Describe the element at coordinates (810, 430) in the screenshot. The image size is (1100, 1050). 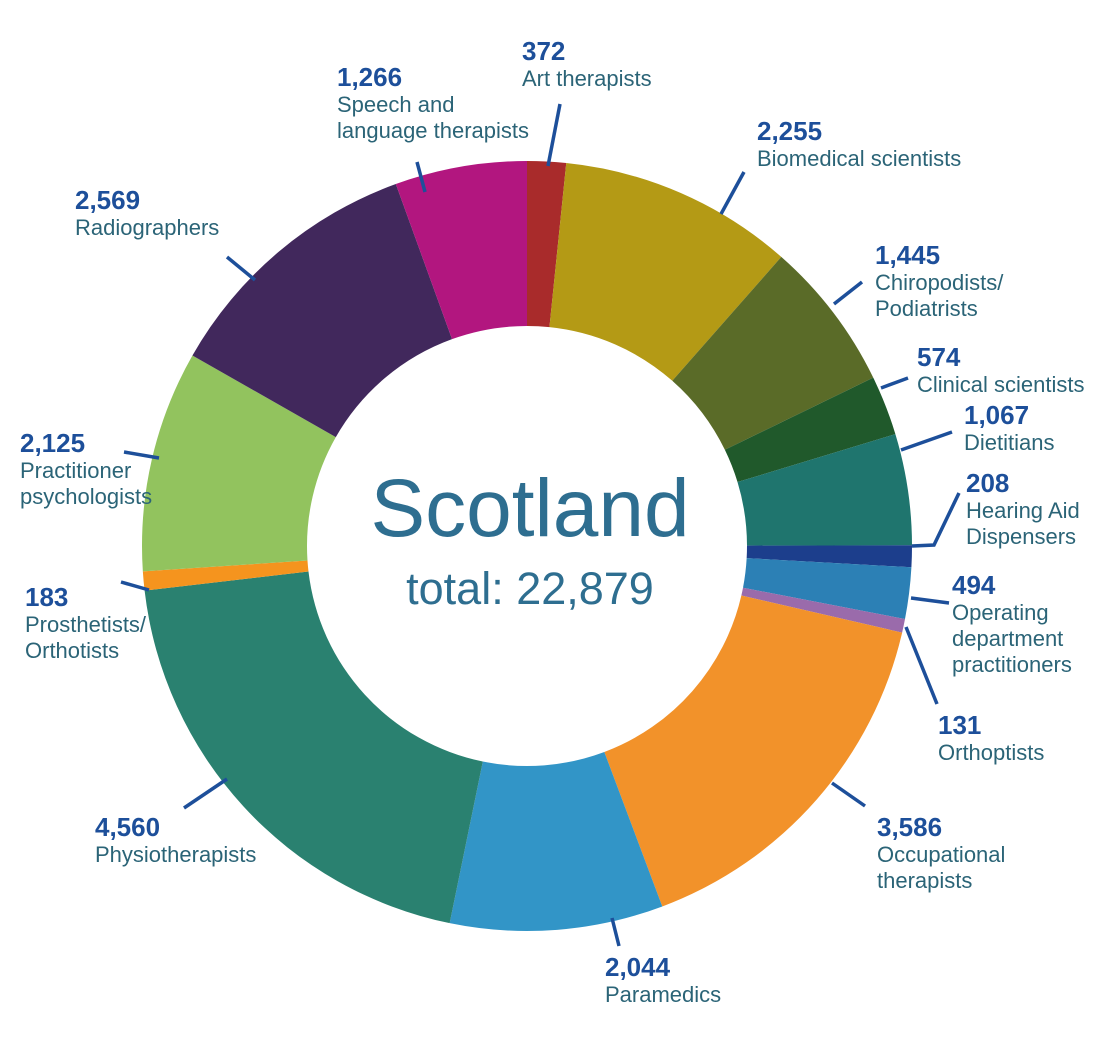
I see `donut-segment-clinical-scientists` at that location.